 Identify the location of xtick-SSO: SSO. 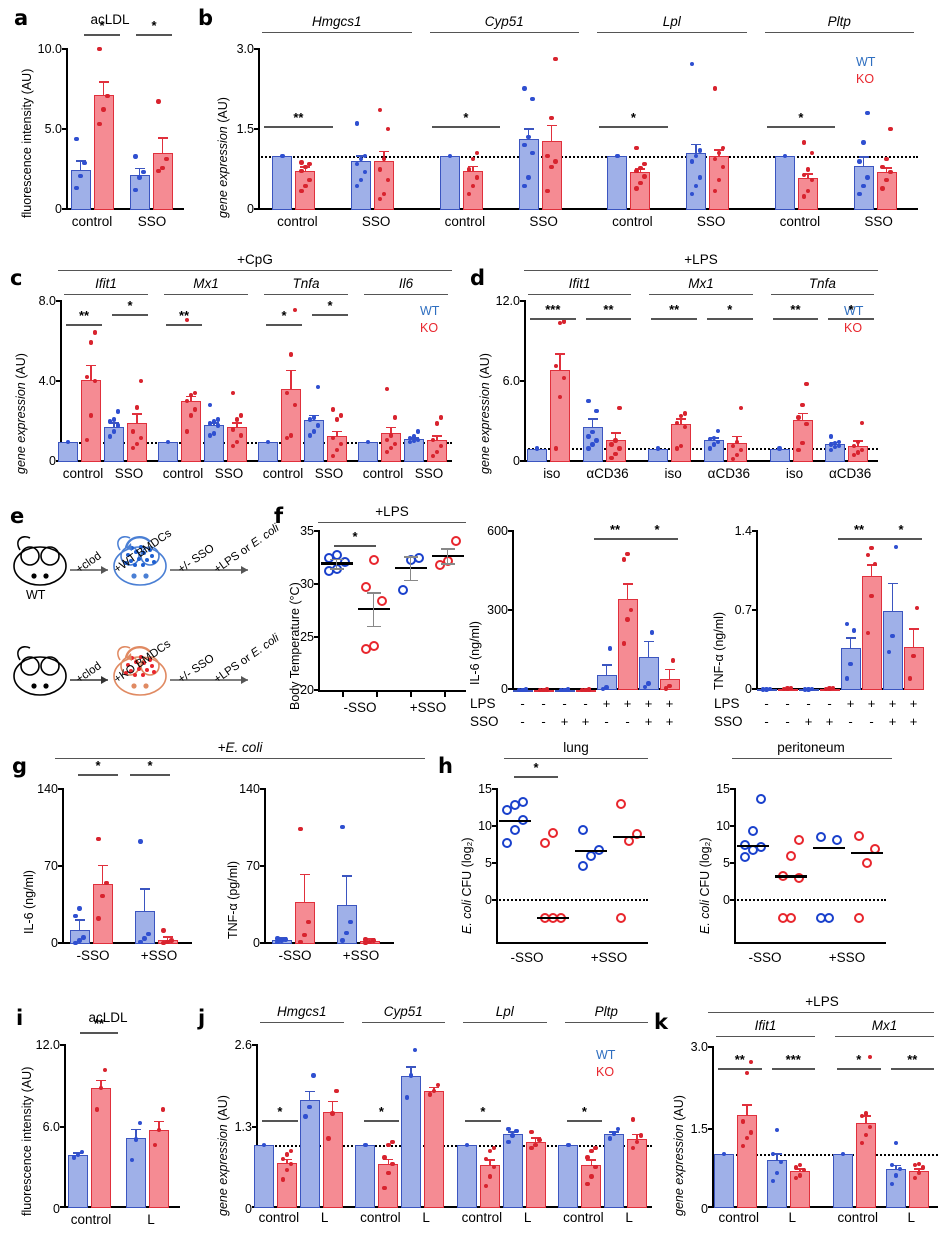
(711, 221).